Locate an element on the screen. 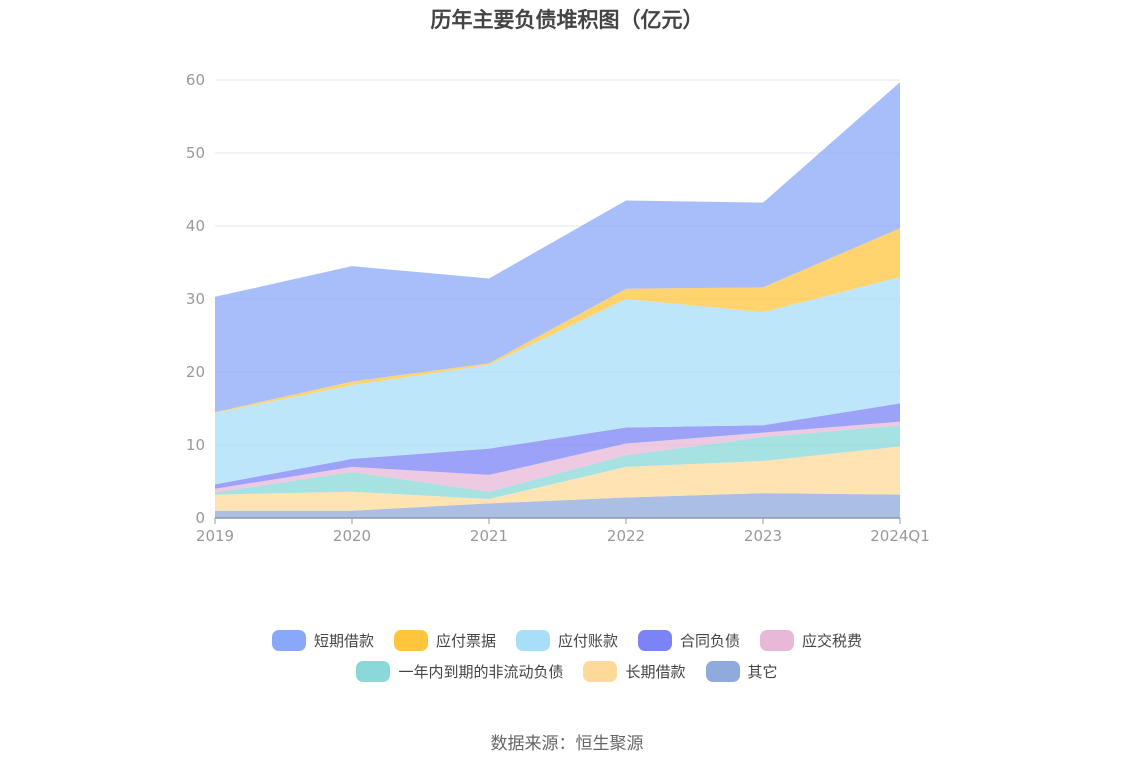 This screenshot has width=1134, height=766. y-tick-label: 40 is located at coordinates (195, 226).